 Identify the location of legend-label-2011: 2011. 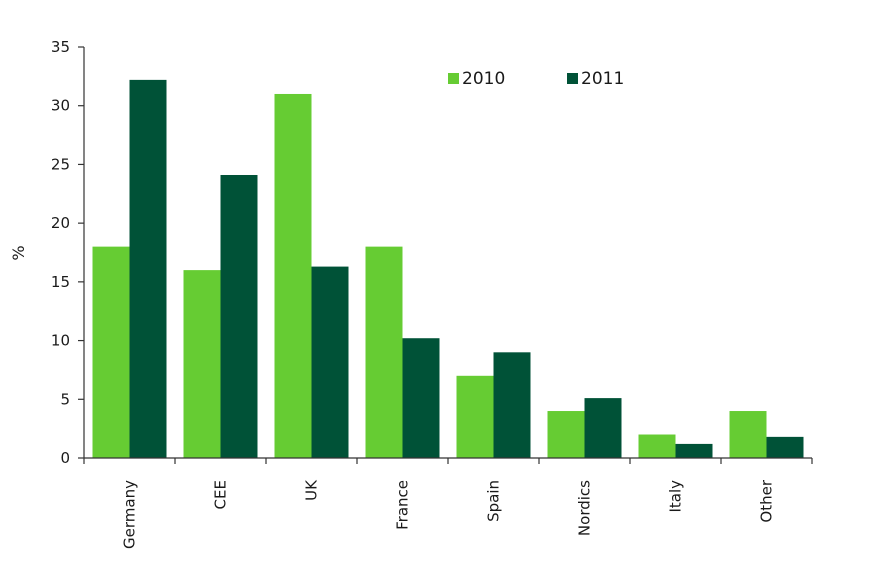
(602, 79).